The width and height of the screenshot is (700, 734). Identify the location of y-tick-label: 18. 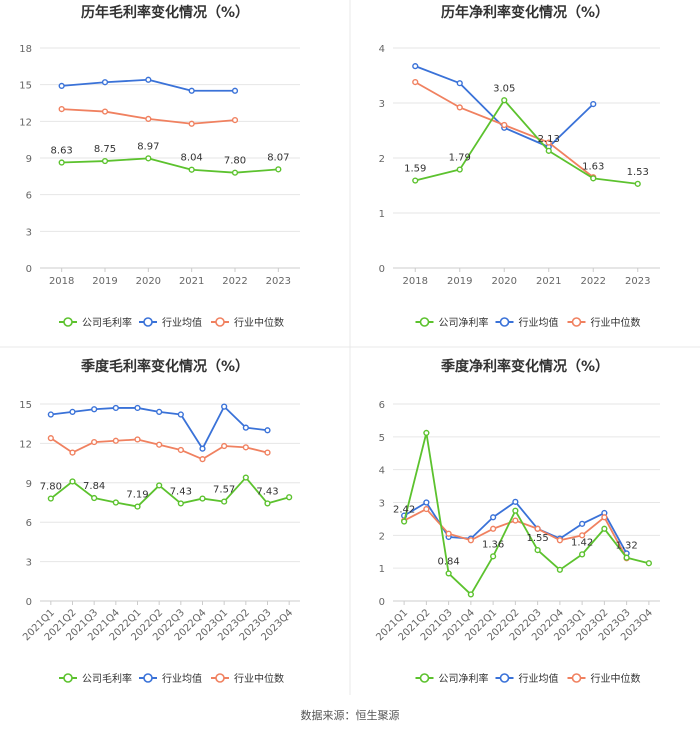
(25, 49).